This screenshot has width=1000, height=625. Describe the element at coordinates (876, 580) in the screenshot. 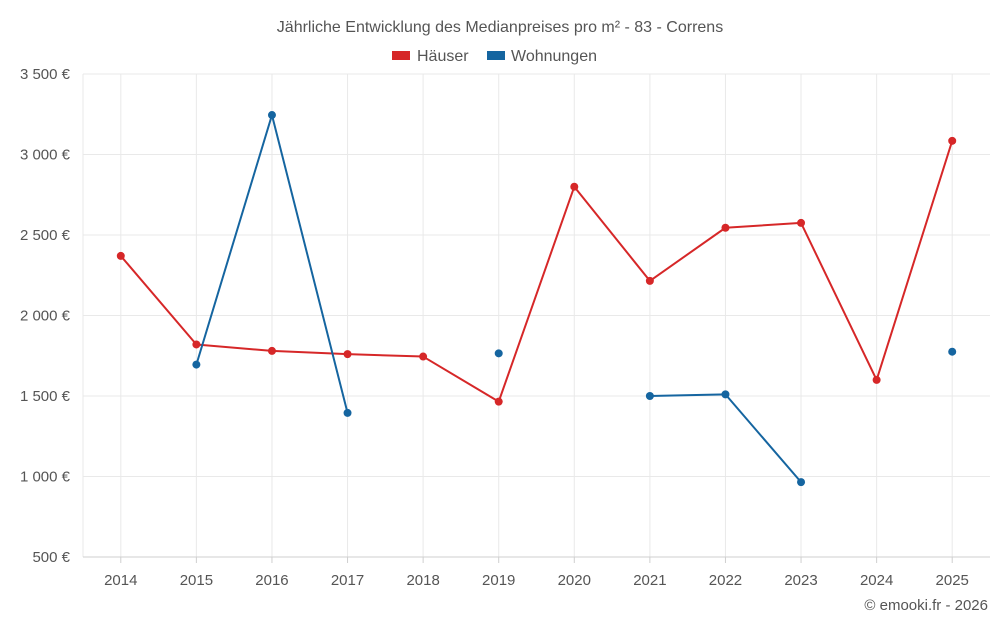

I see `x-tick-label: 2024` at that location.